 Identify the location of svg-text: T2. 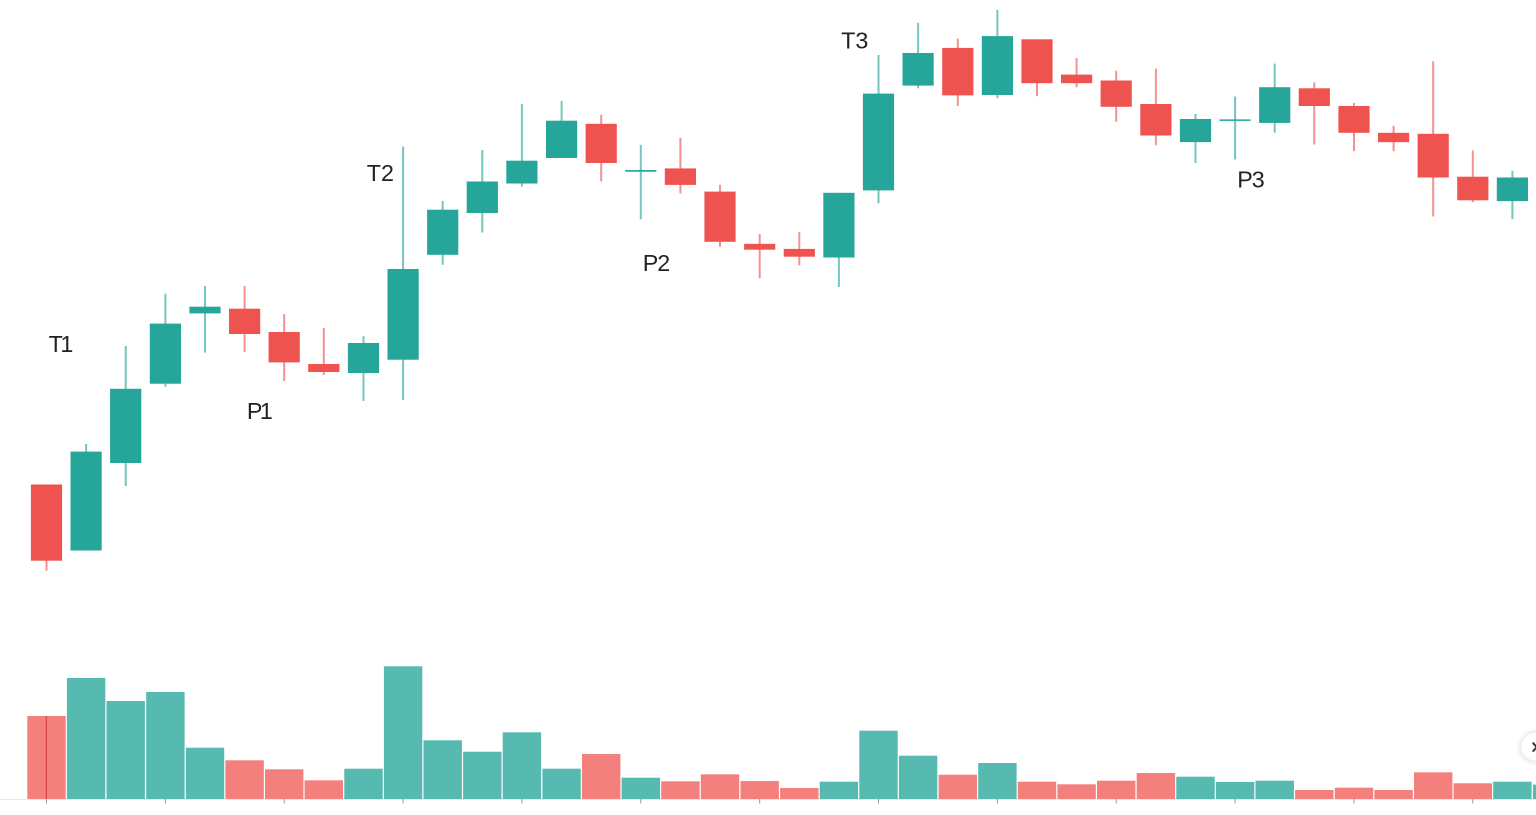
(380, 173).